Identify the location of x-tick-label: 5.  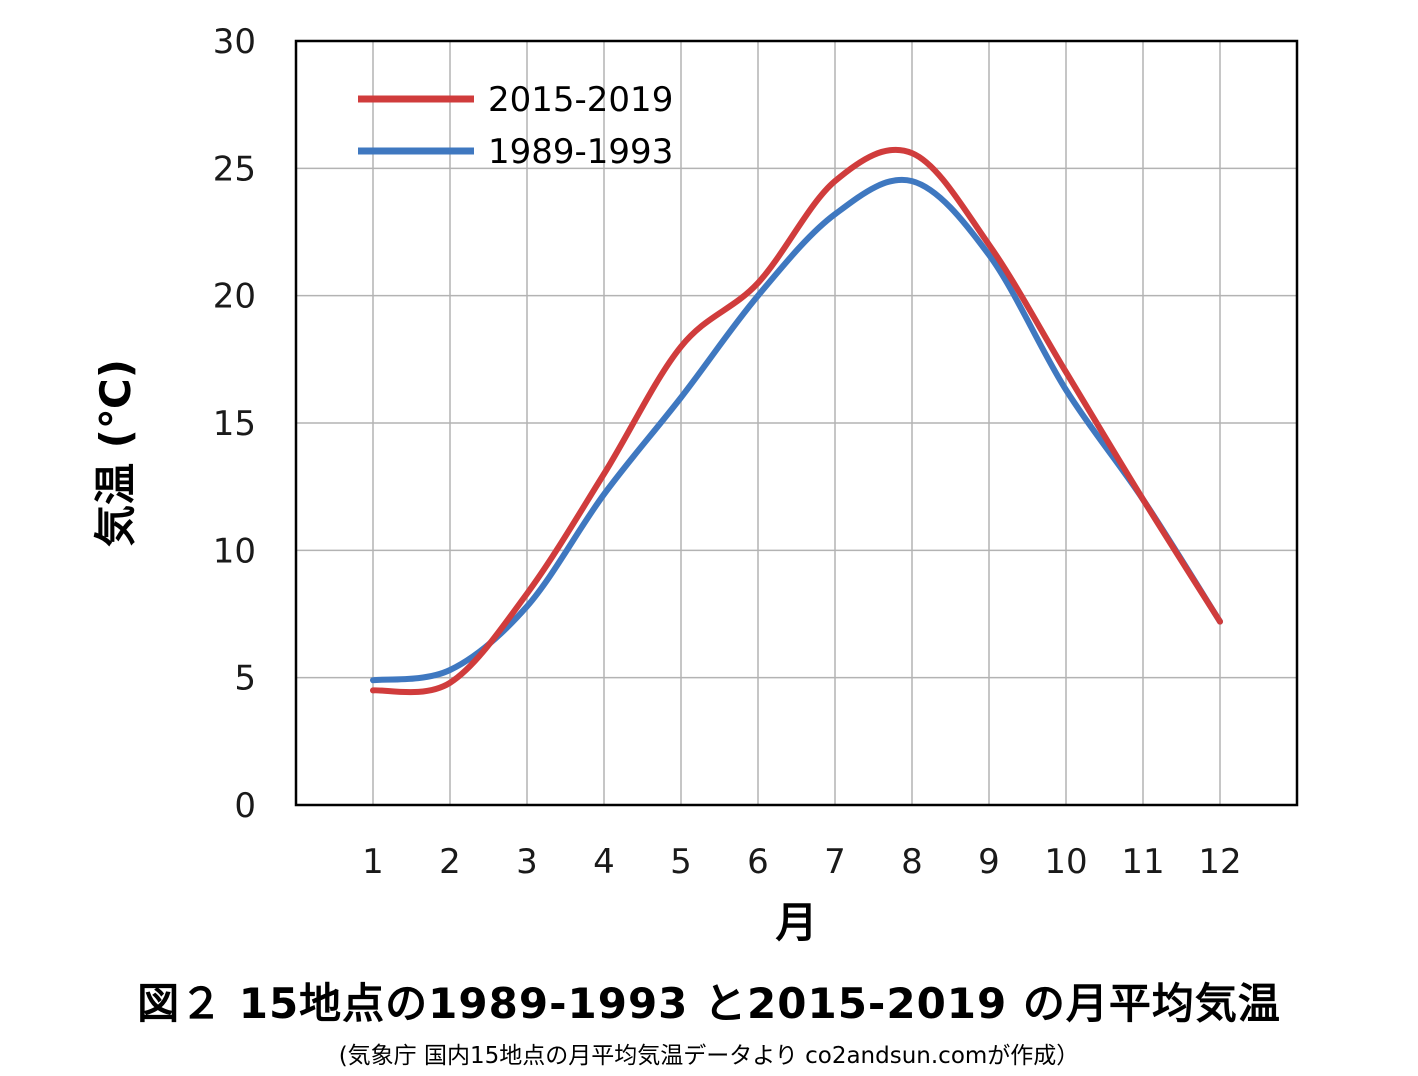
(681, 862).